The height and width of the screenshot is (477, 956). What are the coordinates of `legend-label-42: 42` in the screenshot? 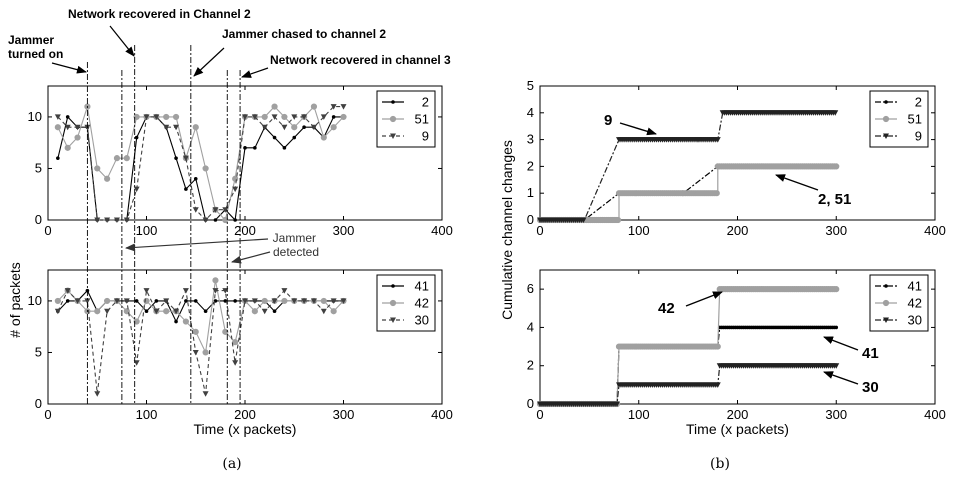 It's located at (915, 303).